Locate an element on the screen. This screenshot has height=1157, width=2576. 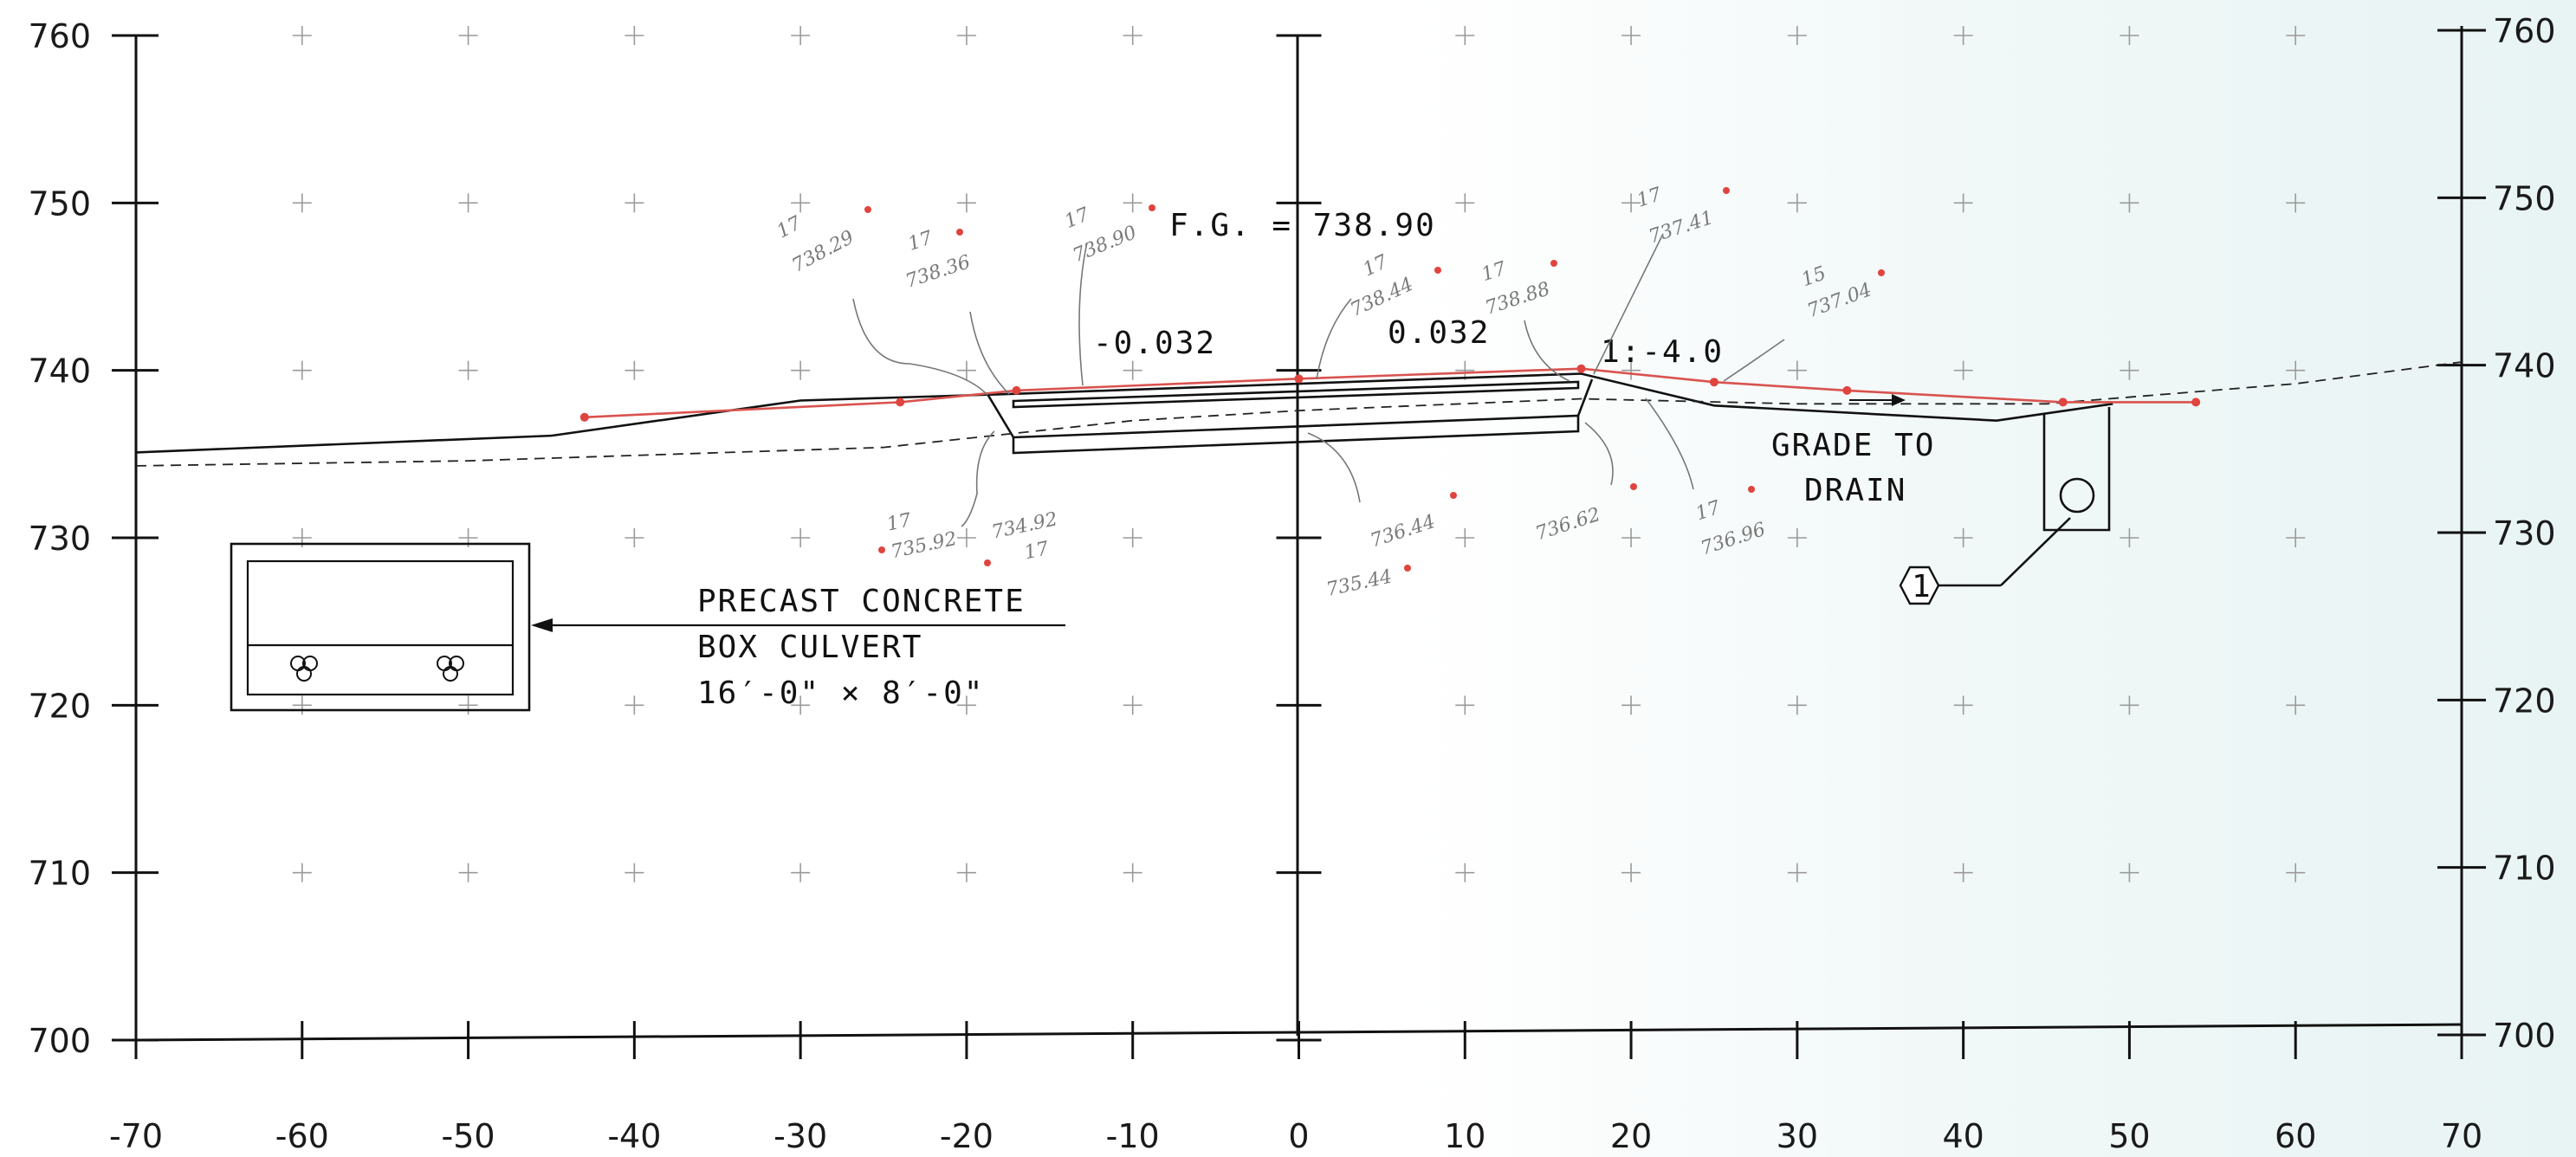
note-v9: 734.92 is located at coordinates (1024, 525).